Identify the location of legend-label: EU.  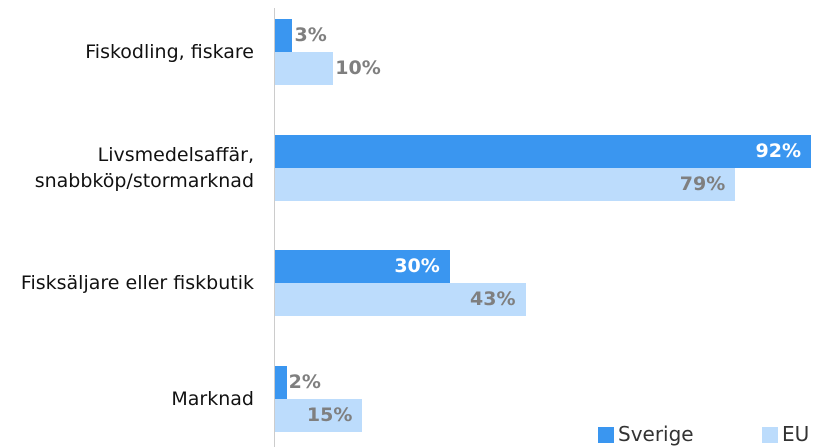
(796, 434).